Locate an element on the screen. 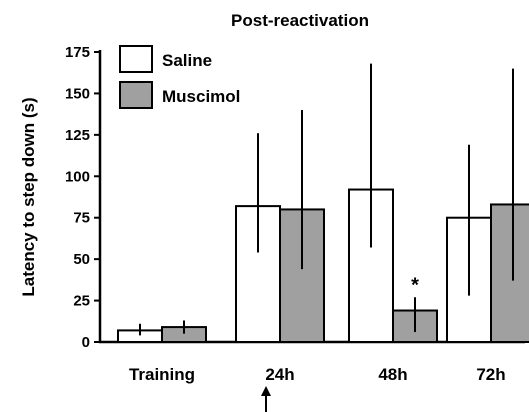 The height and width of the screenshot is (412, 529). x-category-label: 72h is located at coordinates (490, 374).